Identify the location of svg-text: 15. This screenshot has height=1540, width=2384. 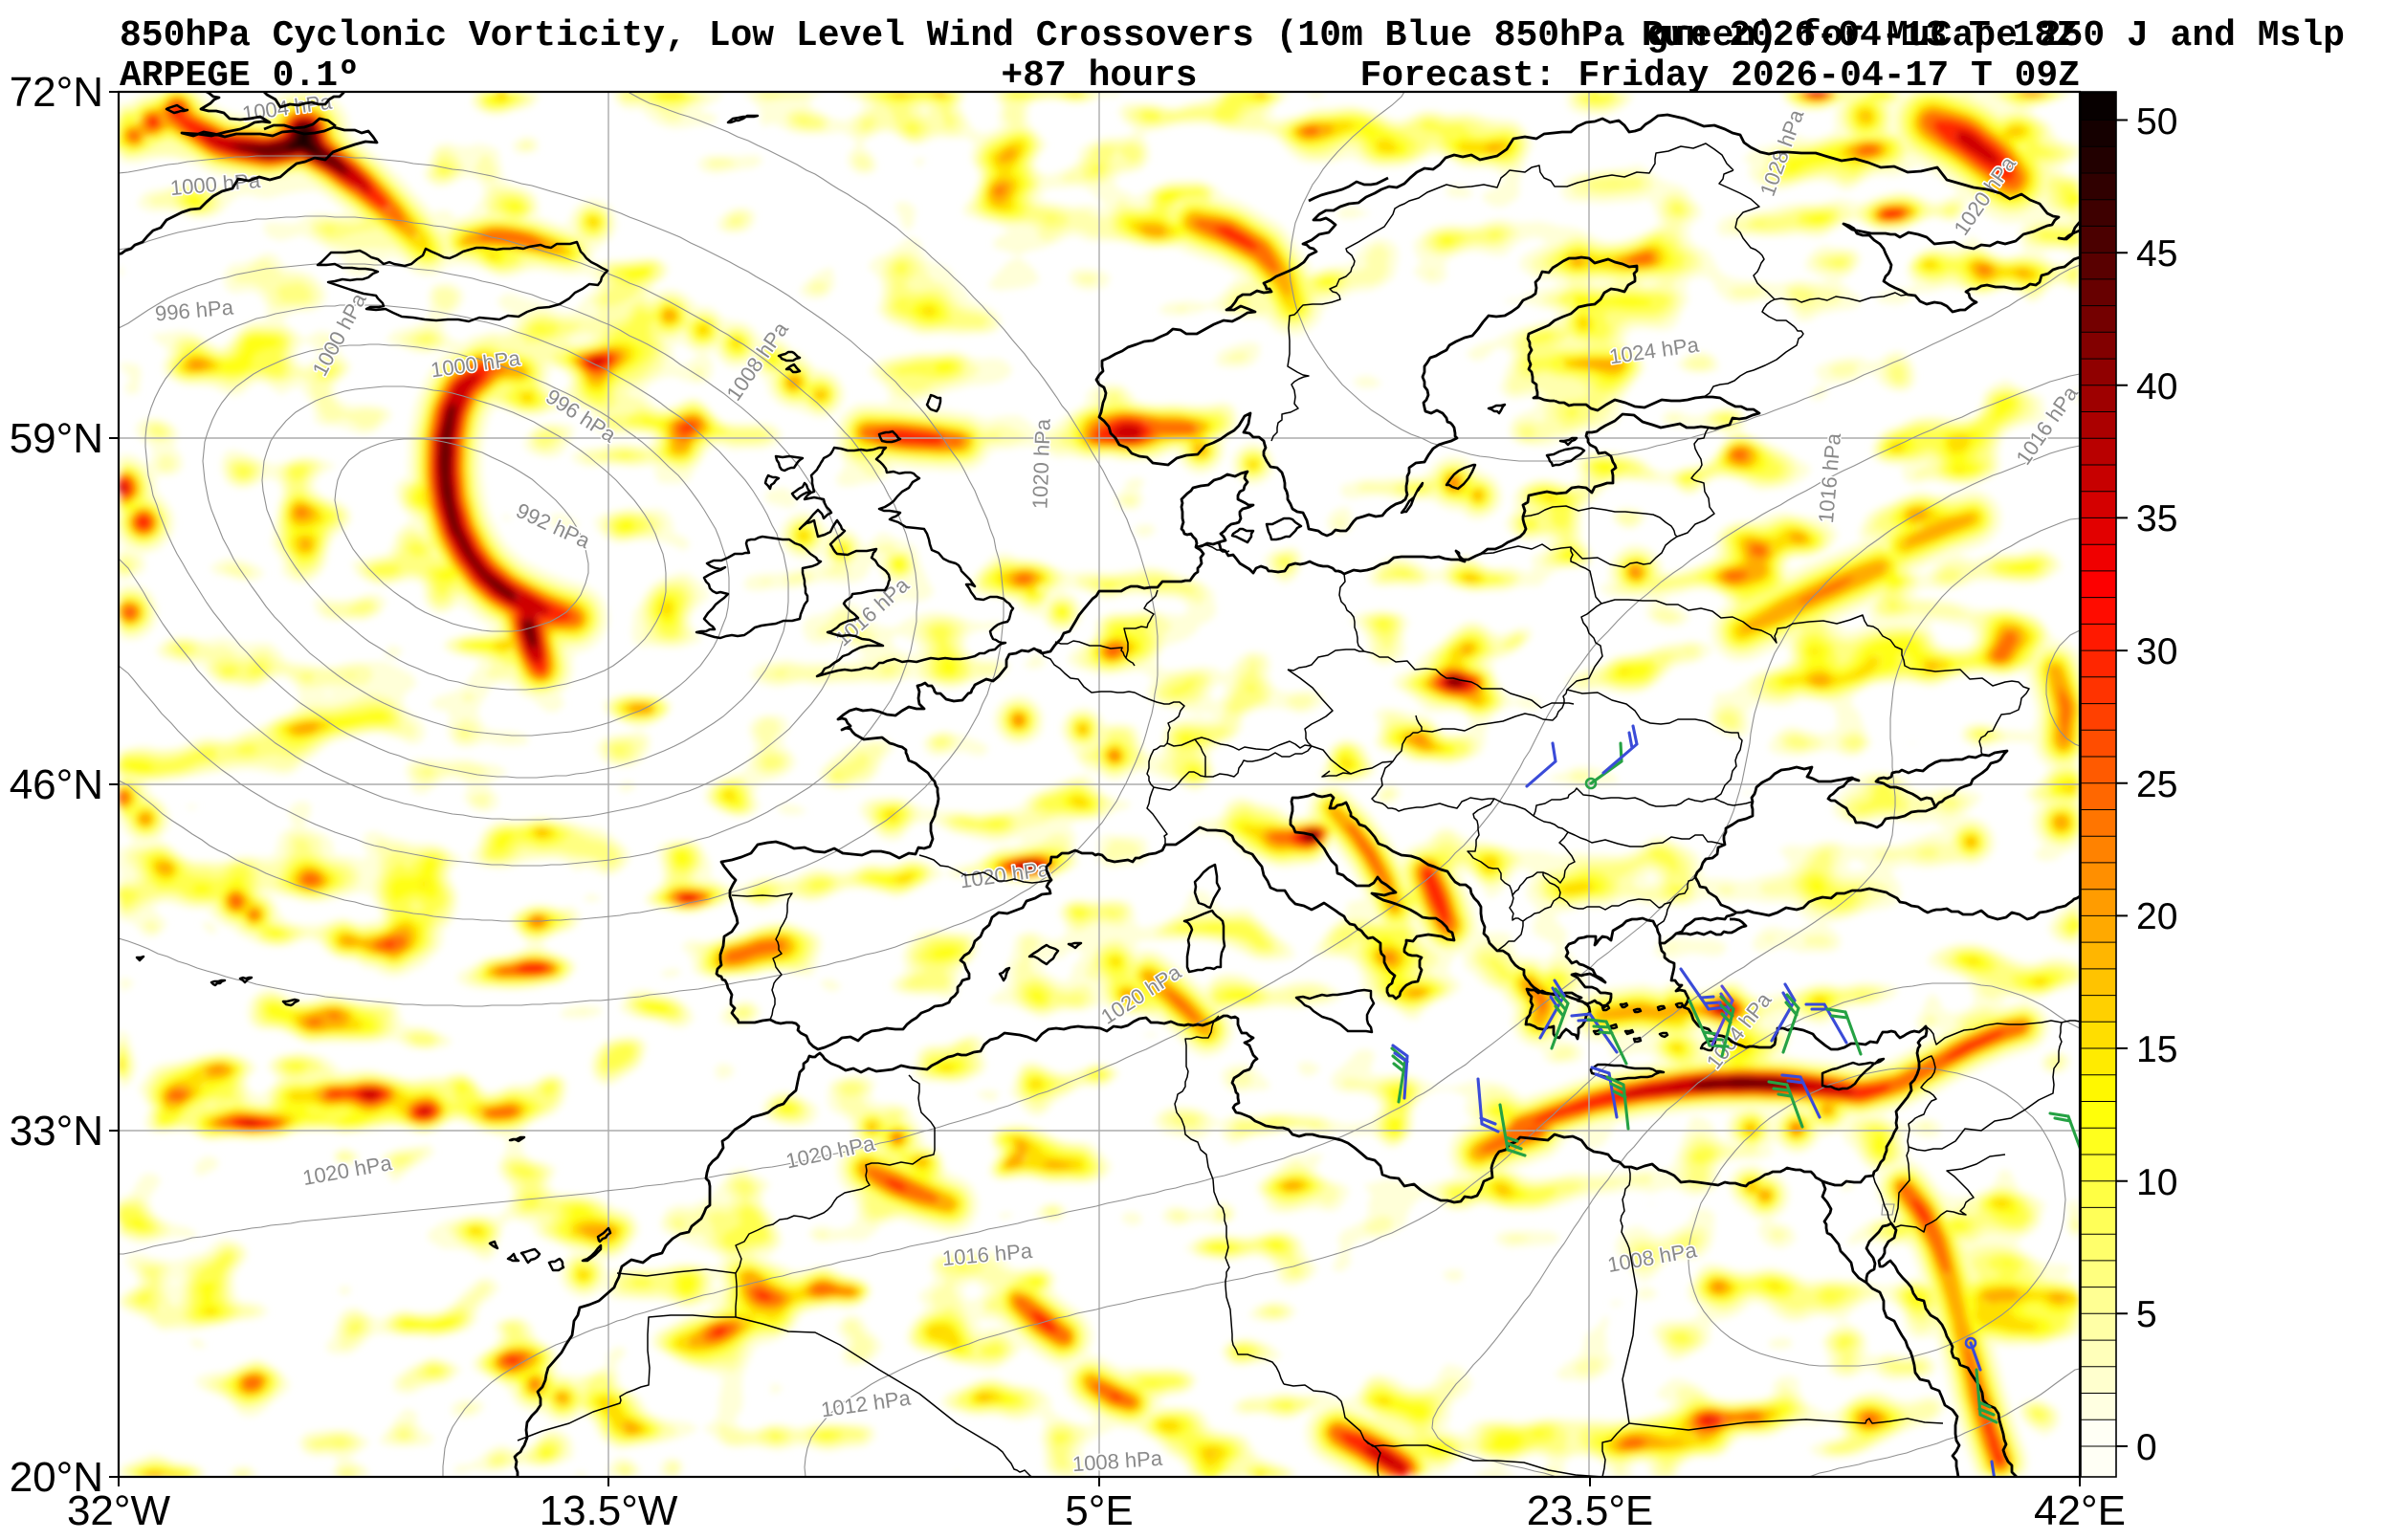
(2156, 1049).